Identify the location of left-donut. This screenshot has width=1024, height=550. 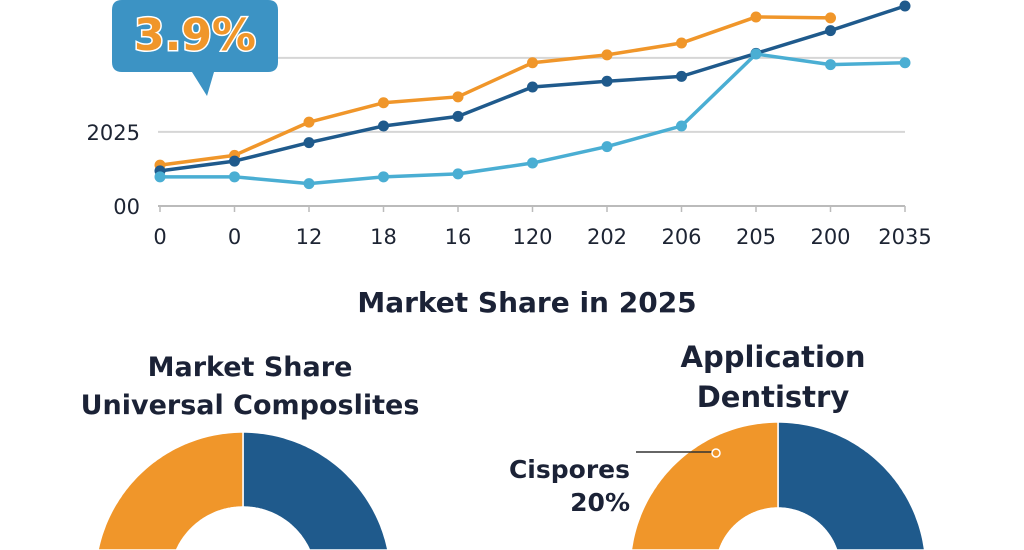
(243, 490).